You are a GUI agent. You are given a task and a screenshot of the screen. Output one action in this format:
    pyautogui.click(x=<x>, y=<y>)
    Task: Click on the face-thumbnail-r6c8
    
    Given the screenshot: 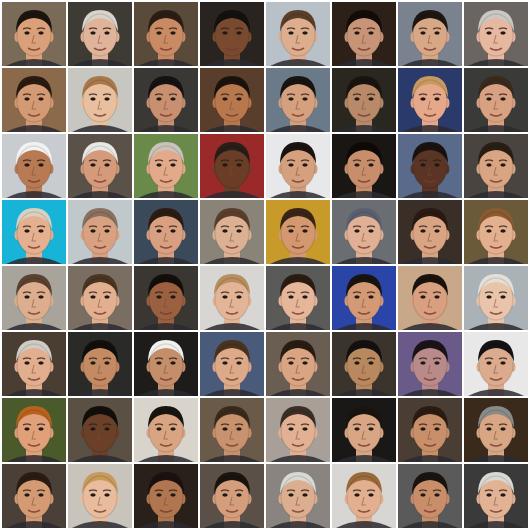 What is the action you would take?
    pyautogui.click(x=496, y=364)
    